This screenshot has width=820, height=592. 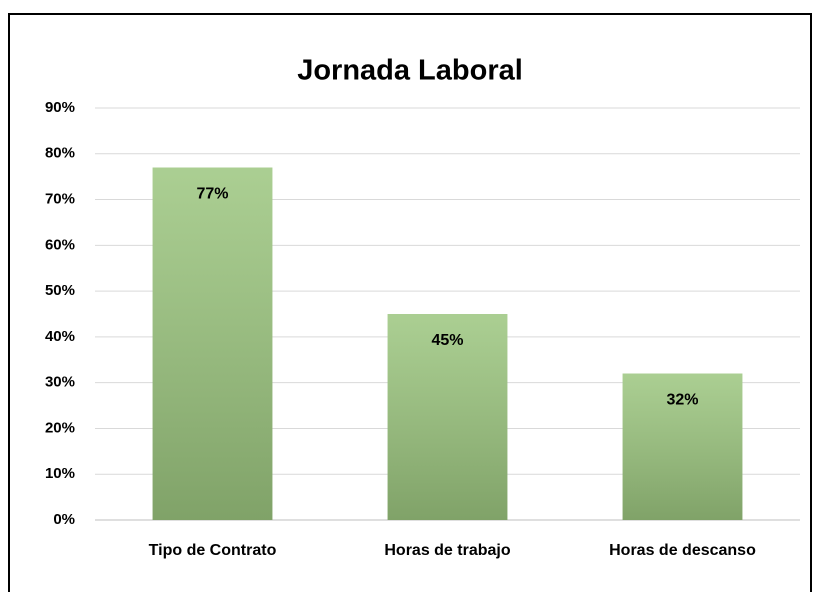 What do you see at coordinates (60, 290) in the screenshot?
I see `y-tick-label: 50%` at bounding box center [60, 290].